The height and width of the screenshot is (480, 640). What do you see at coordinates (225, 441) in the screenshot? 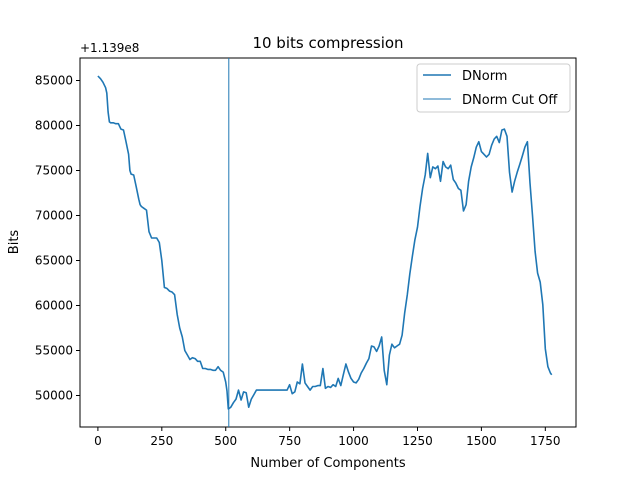
I see `x-tick-label: 500` at bounding box center [225, 441].